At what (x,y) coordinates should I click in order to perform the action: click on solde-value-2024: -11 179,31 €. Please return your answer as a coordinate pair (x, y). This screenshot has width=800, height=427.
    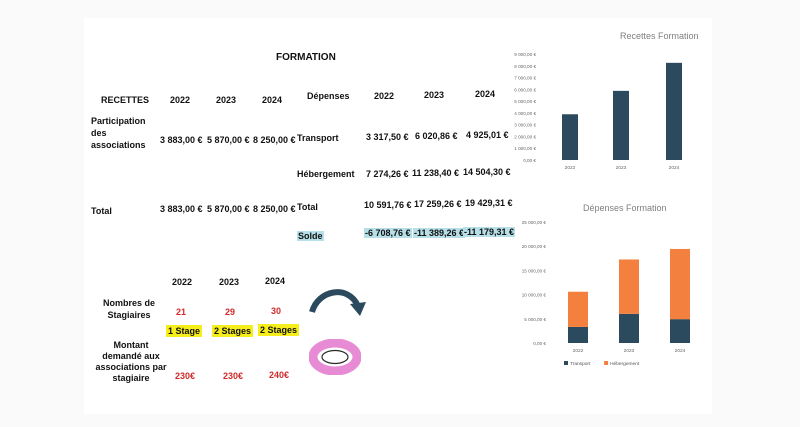
    Looking at the image, I should click on (489, 232).